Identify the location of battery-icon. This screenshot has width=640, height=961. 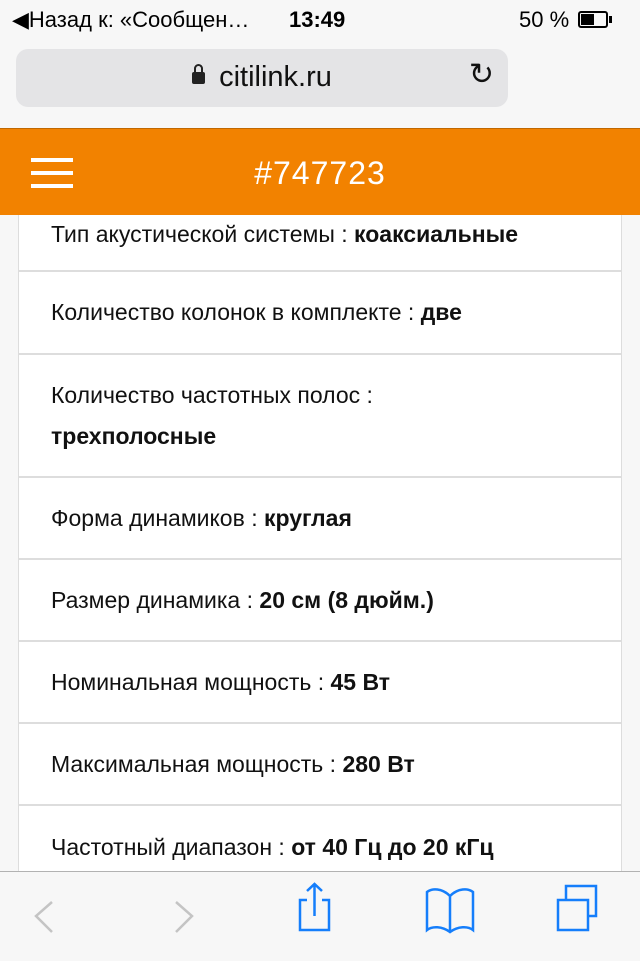
(593, 19).